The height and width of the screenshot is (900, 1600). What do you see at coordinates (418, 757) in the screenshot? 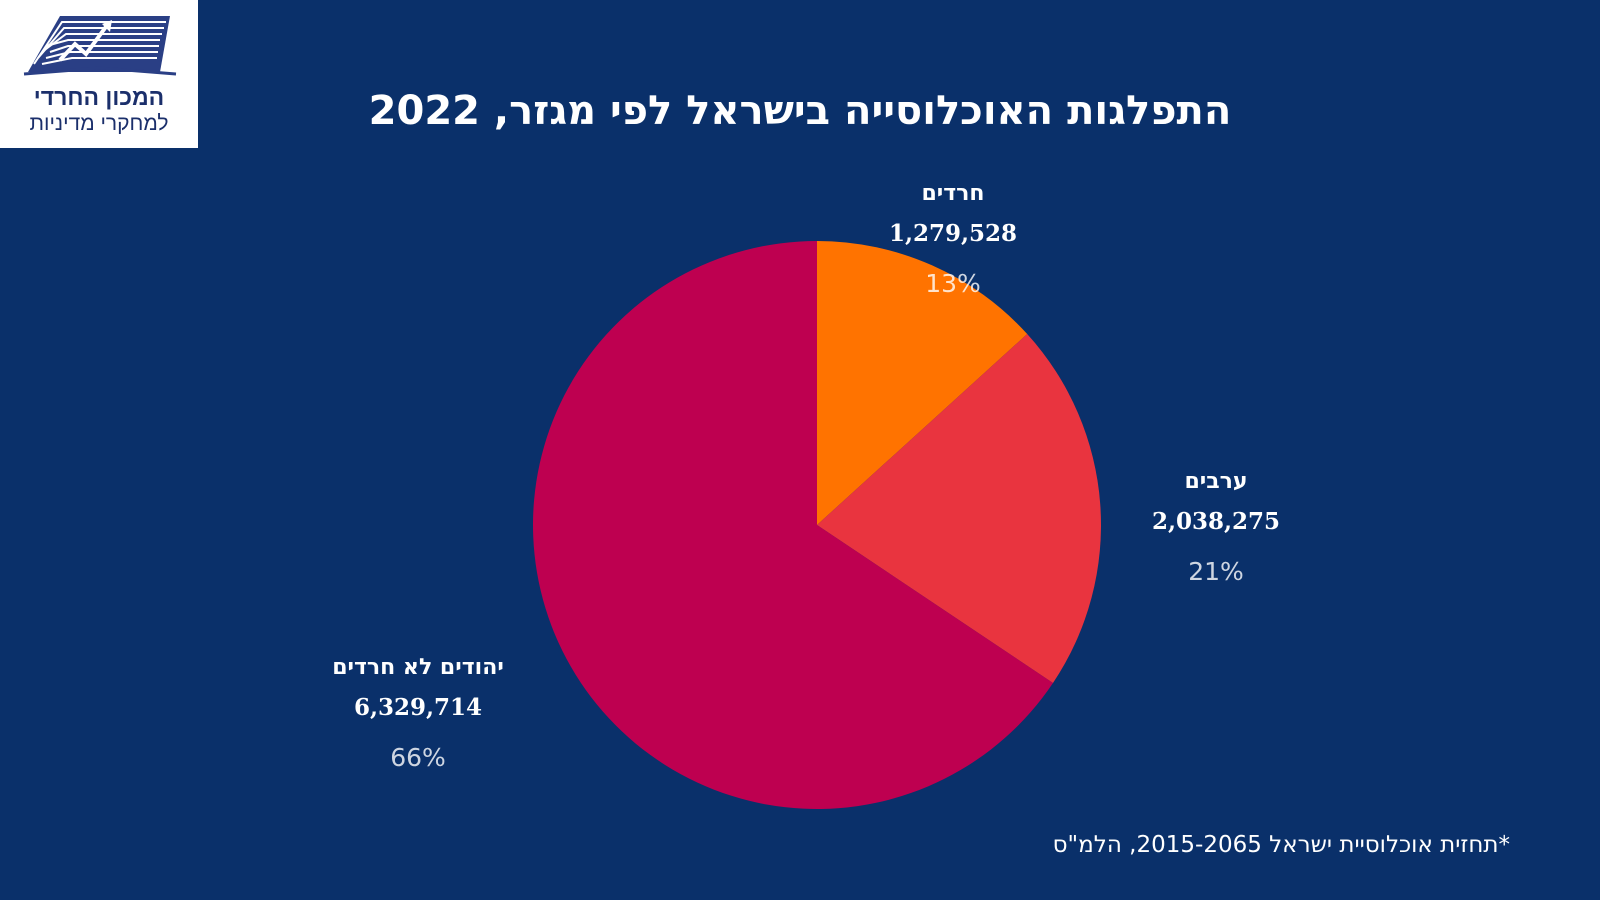
I see `label-percent-non-haredi-jews: 66%` at bounding box center [418, 757].